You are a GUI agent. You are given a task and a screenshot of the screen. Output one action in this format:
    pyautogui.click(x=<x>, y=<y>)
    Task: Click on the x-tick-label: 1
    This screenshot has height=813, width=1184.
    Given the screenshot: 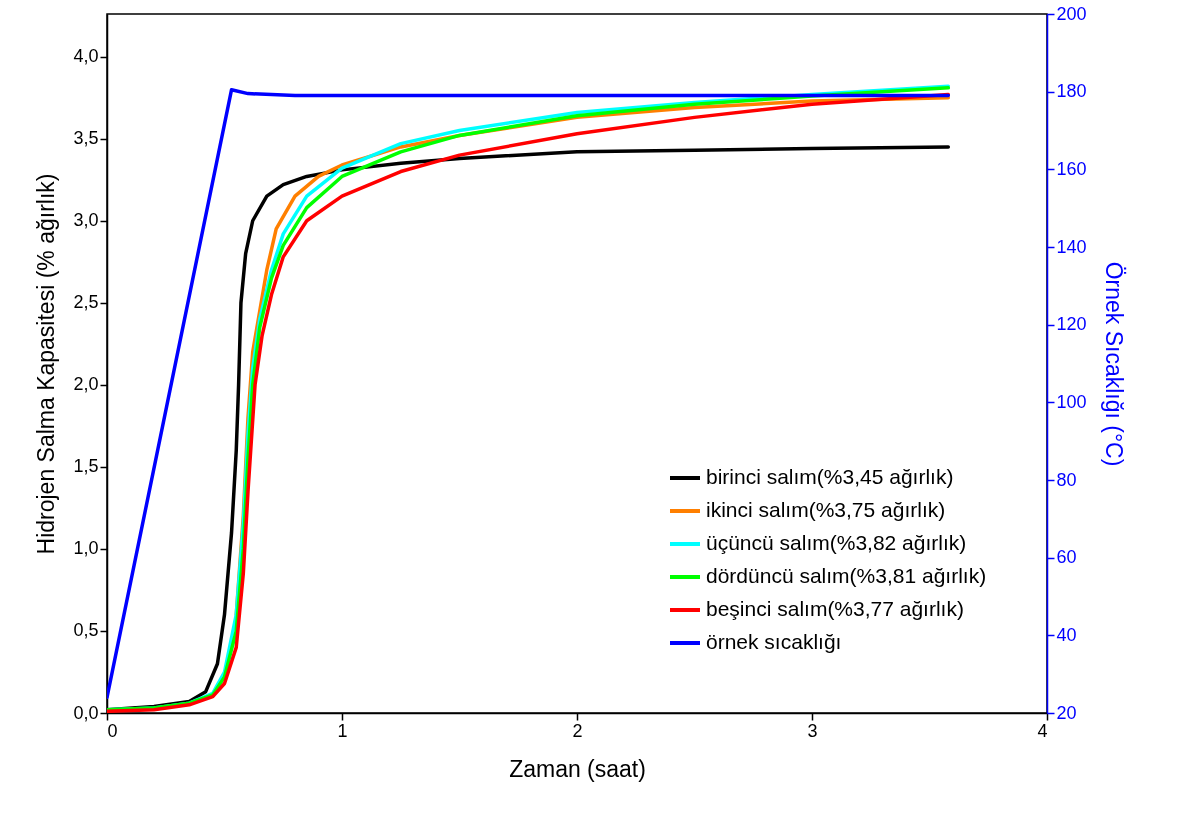 What is the action you would take?
    pyautogui.click(x=342, y=730)
    